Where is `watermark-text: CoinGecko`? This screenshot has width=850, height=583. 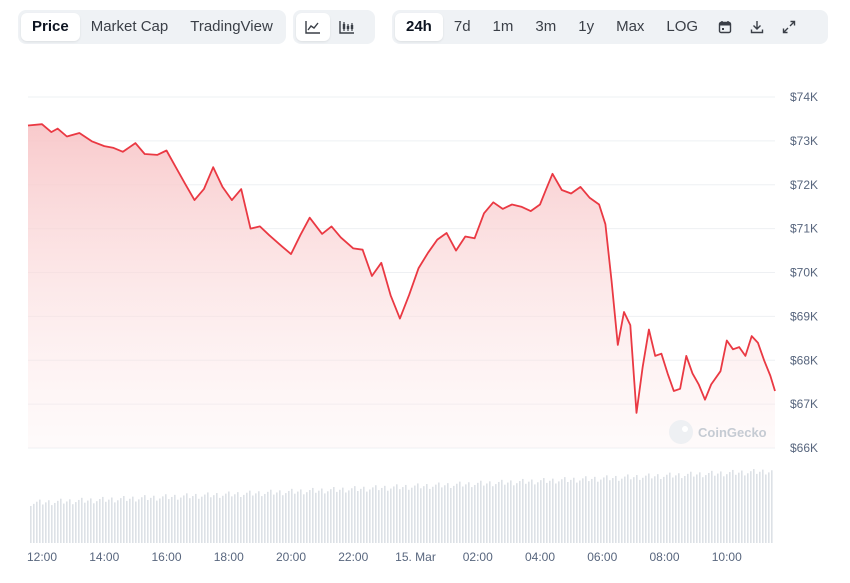 watermark-text: CoinGecko is located at coordinates (732, 432).